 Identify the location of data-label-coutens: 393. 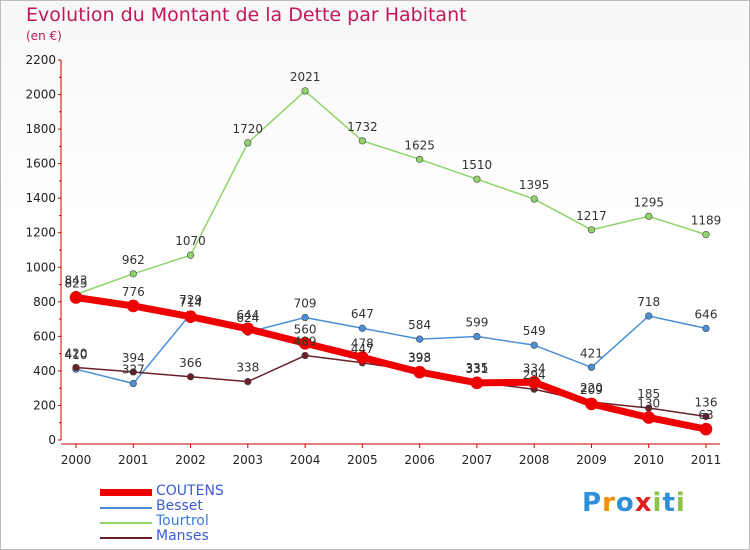
(419, 358).